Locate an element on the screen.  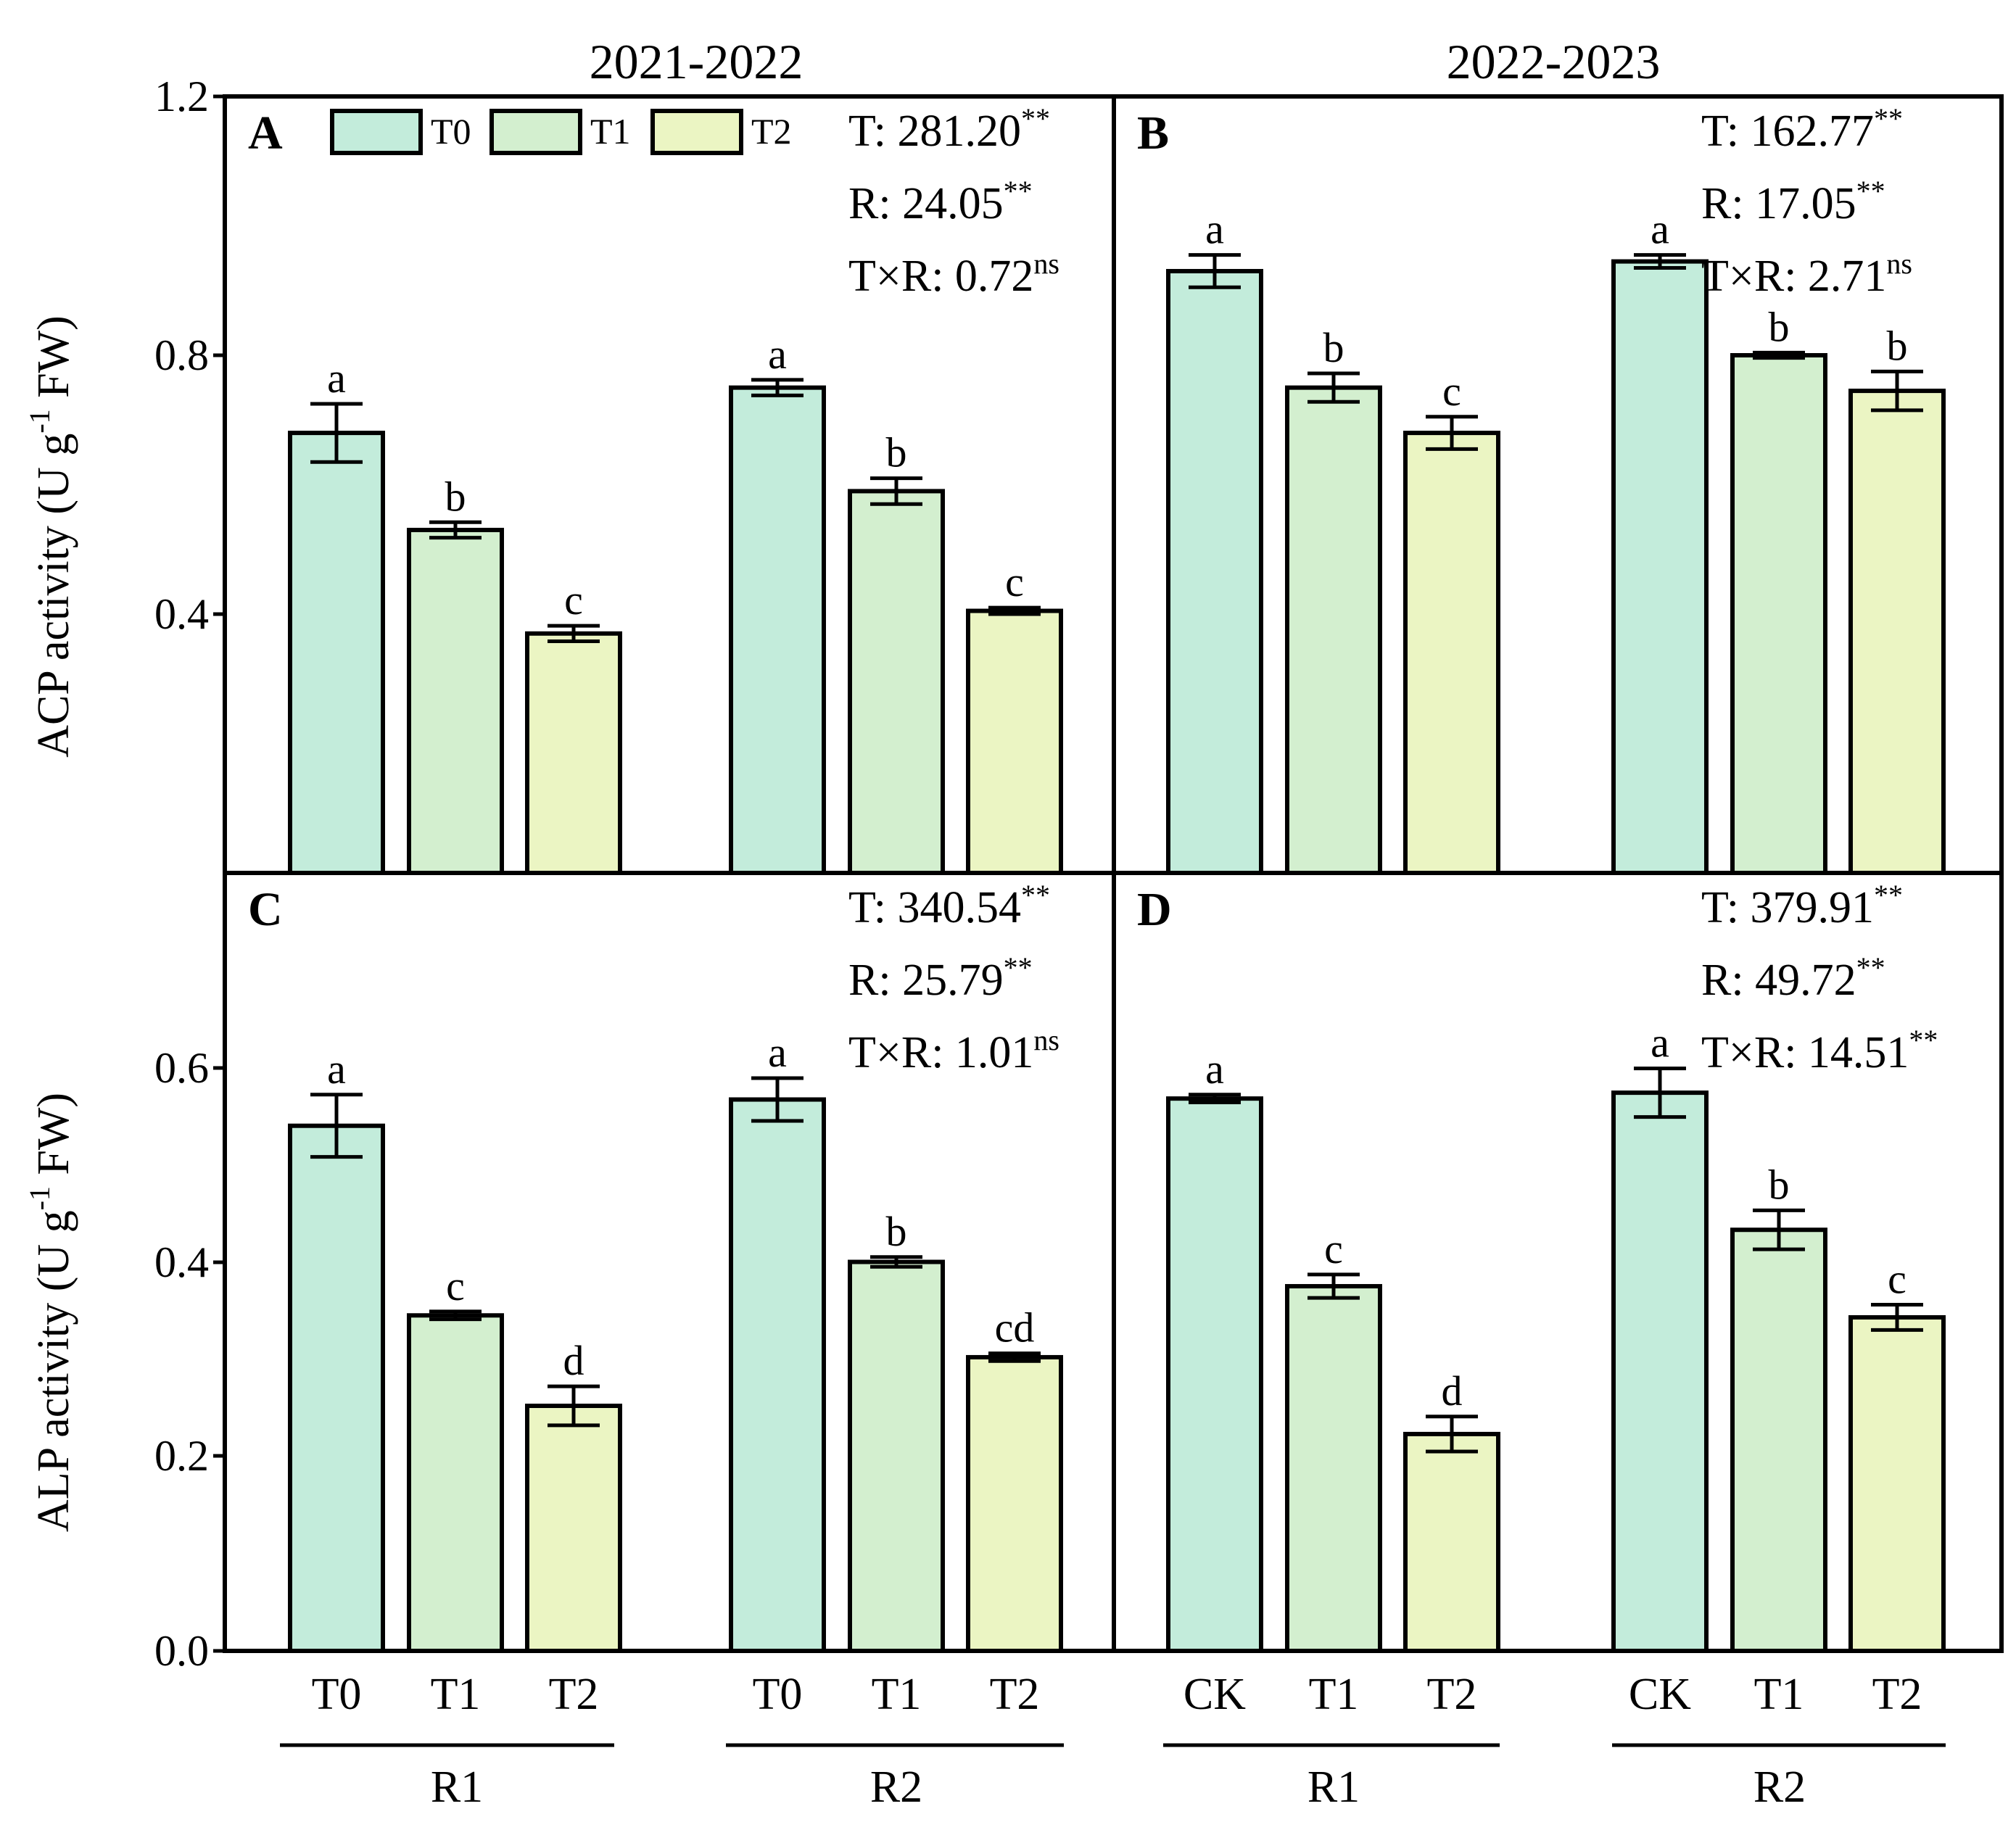
y-axis-ticks is located at coordinates (219, 873).